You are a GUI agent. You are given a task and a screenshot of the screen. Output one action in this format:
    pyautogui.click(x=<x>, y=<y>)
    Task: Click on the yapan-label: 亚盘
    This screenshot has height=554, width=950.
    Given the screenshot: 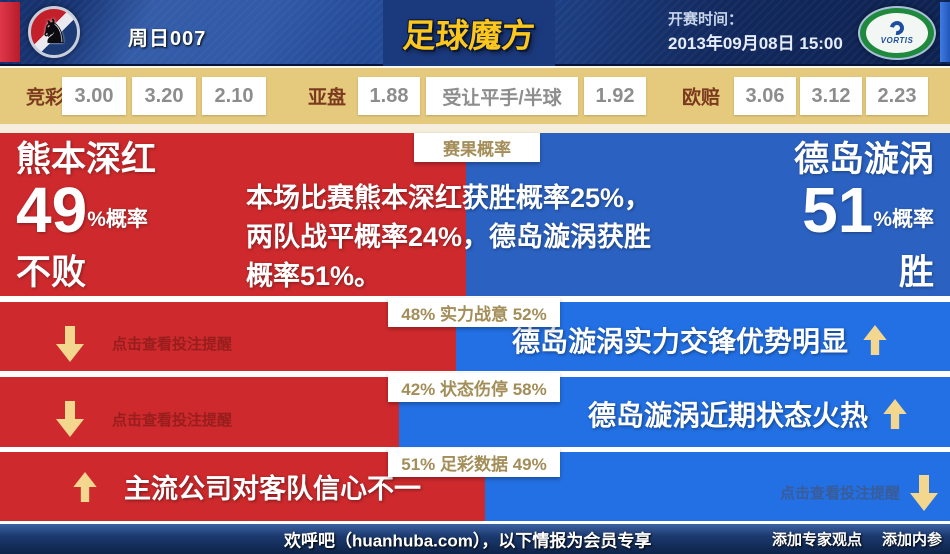 What is the action you would take?
    pyautogui.click(x=327, y=98)
    